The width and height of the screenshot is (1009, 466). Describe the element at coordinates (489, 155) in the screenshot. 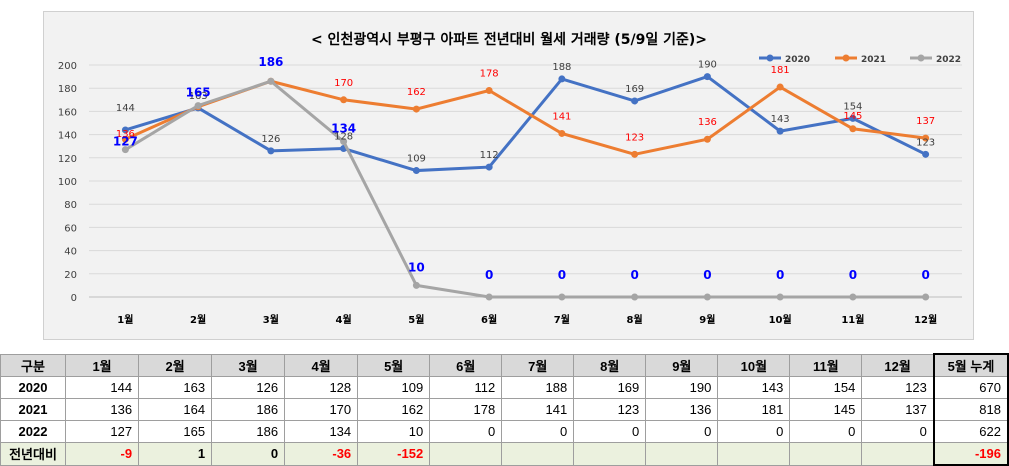

I see `data-label-2020: 112` at that location.